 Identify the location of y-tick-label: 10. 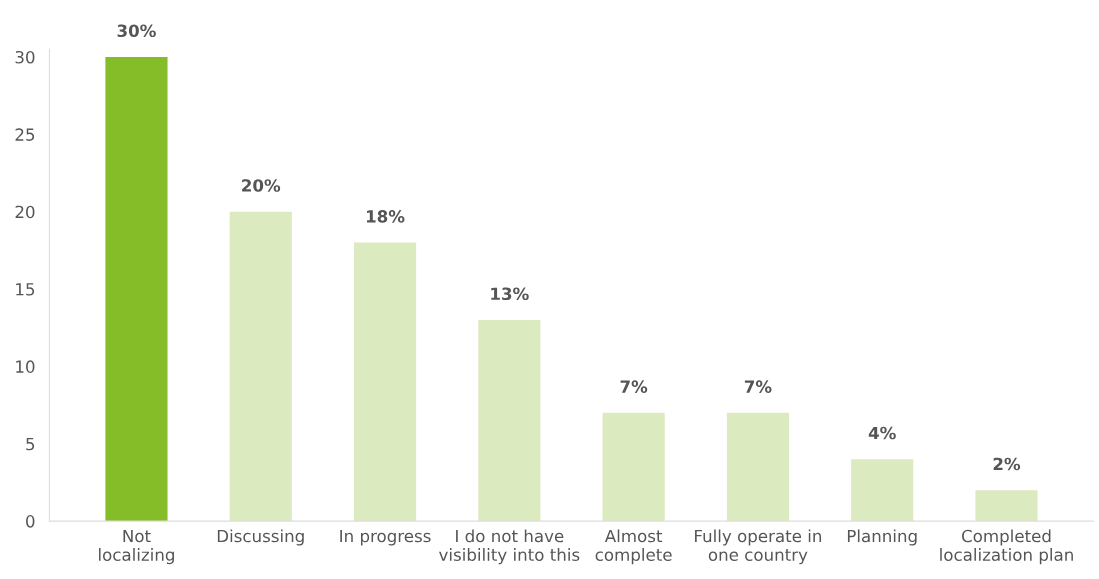
(25, 366).